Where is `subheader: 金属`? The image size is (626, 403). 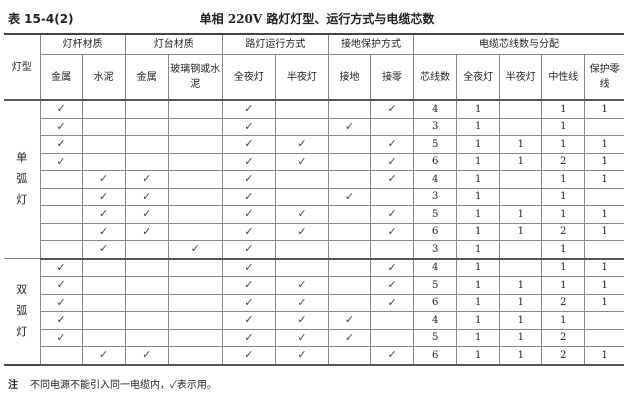 subheader: 金属 is located at coordinates (61, 77).